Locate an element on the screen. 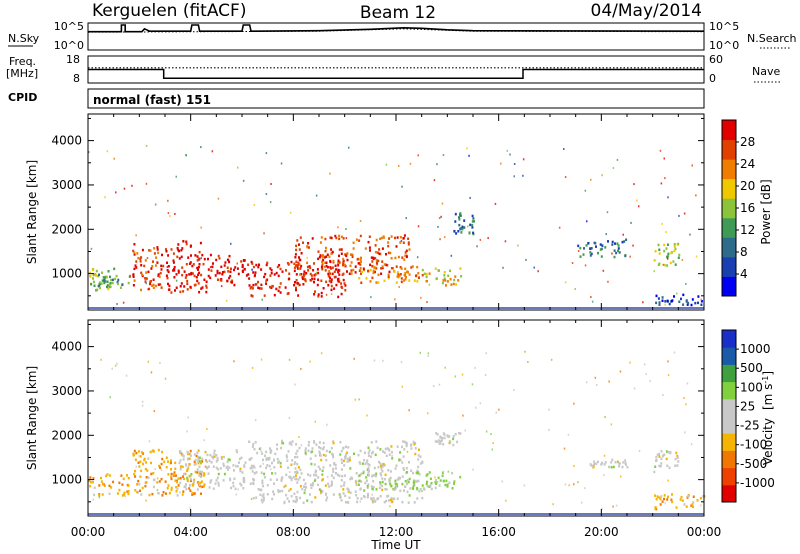 This screenshot has width=800, height=554. power-cbar-swatch is located at coordinates (729, 188).